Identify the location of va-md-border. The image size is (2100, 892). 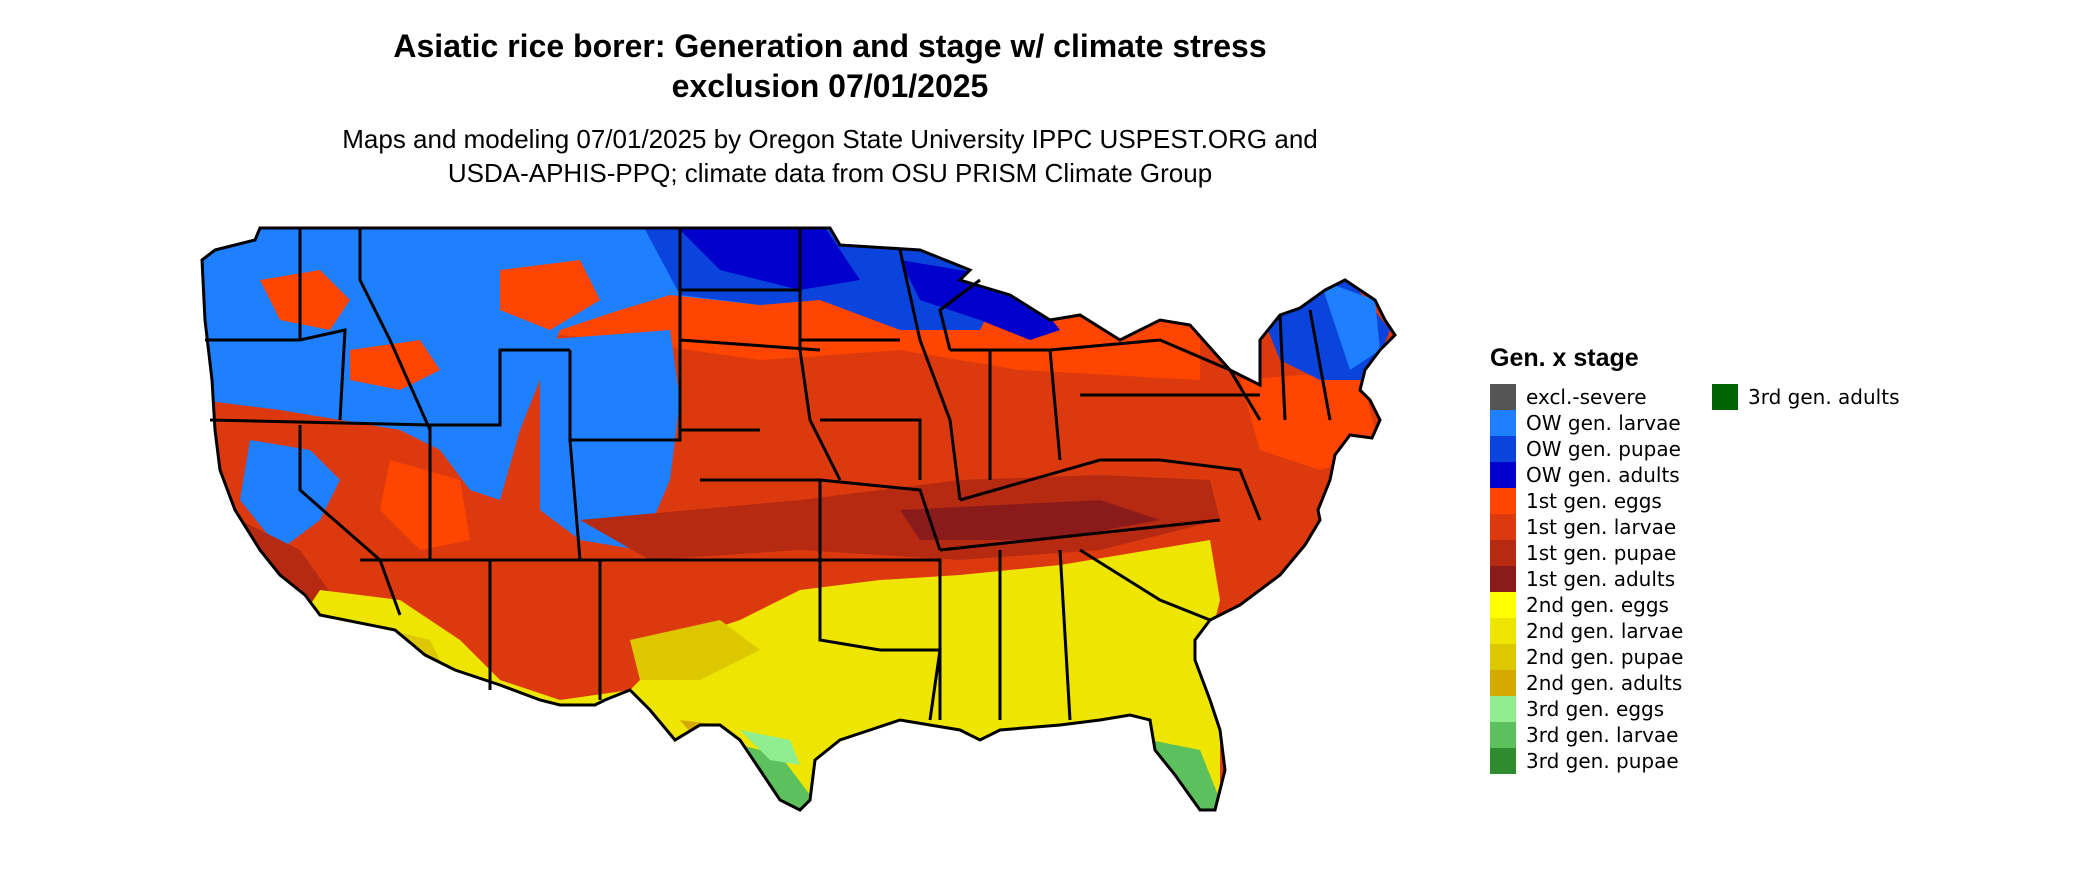
(1210, 489).